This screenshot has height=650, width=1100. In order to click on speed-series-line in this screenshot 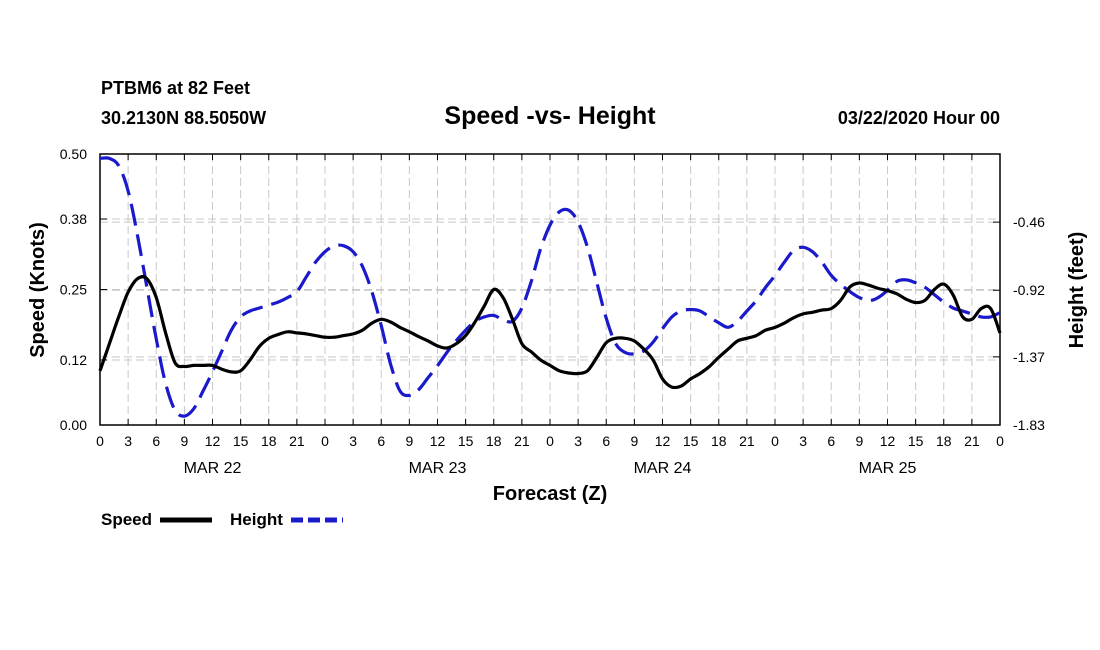, I will do `click(550, 332)`.